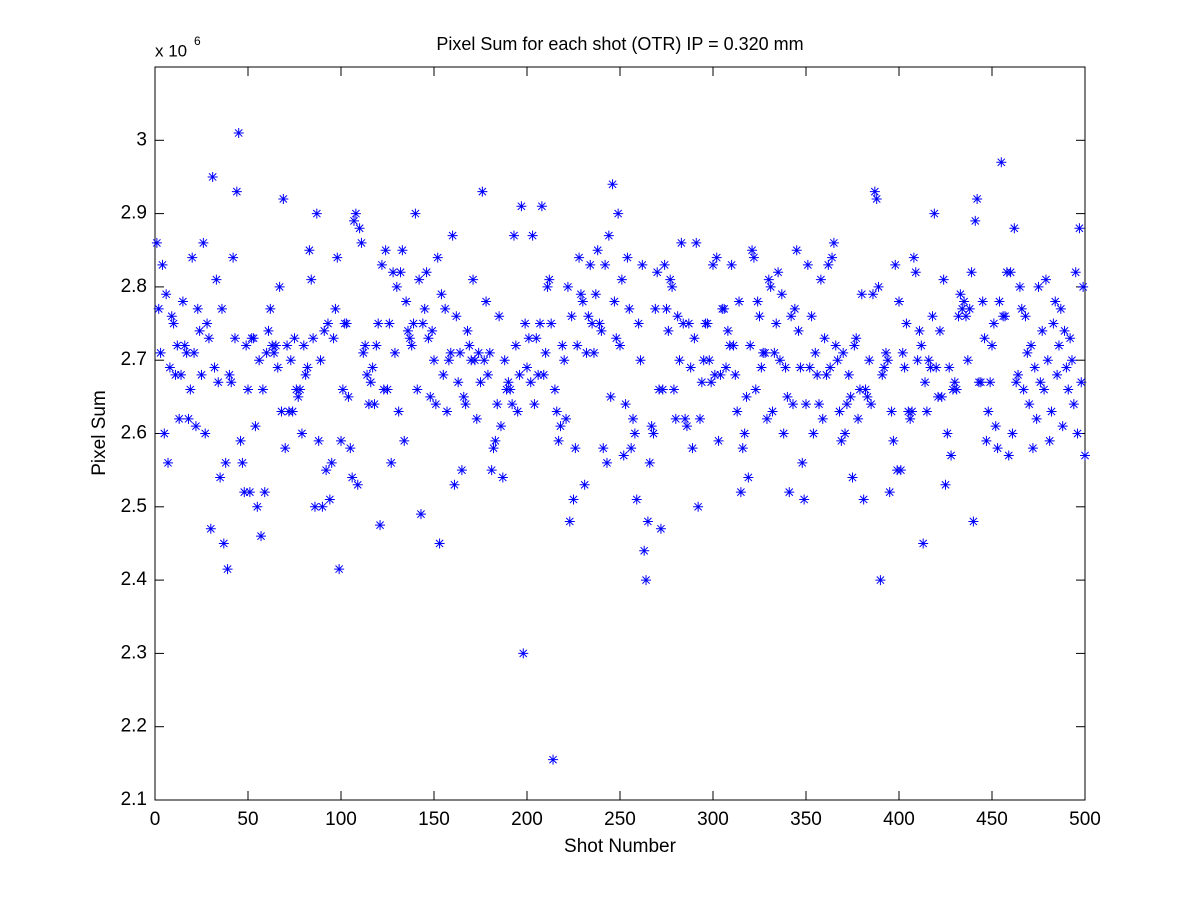  Describe the element at coordinates (713, 819) in the screenshot. I see `x-tick-label: 300` at that location.